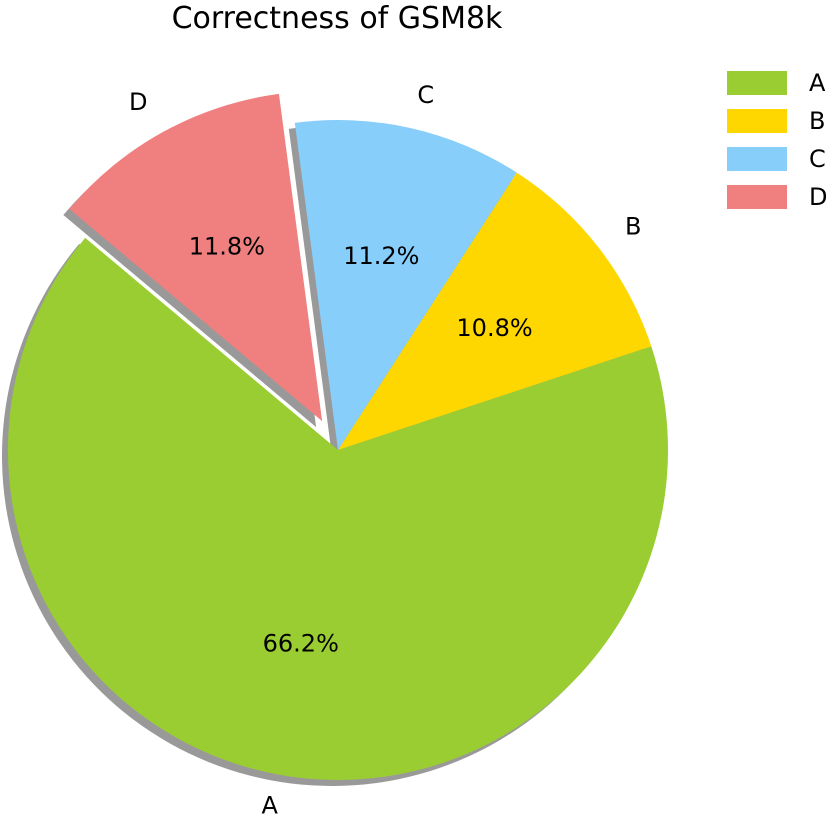 This screenshot has width=831, height=815. Describe the element at coordinates (757, 197) in the screenshot. I see `legend-swatch-d` at that location.